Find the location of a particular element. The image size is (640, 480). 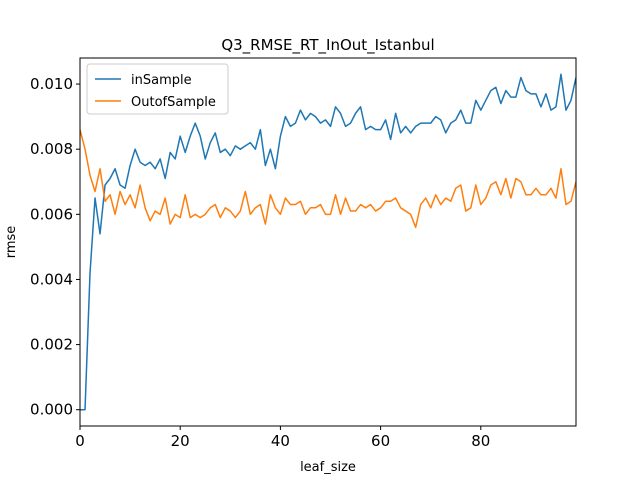

x-axis-ticks: 0 20 40 60 80 is located at coordinates (282, 438).